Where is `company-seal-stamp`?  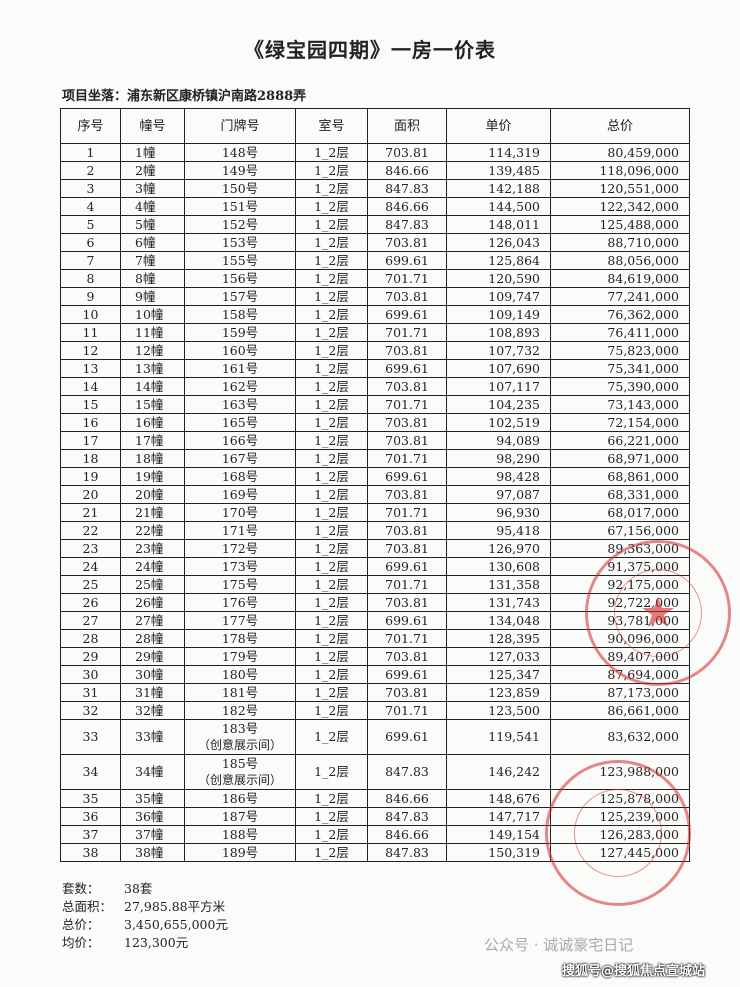 company-seal-stamp is located at coordinates (658, 613).